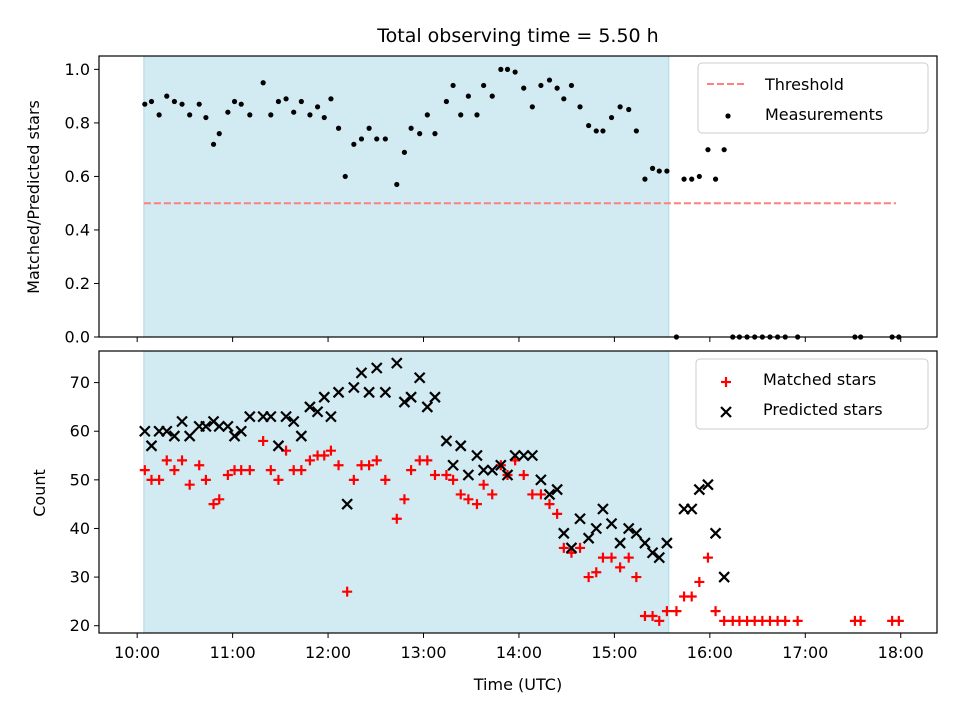 The height and width of the screenshot is (720, 960). Describe the element at coordinates (77, 283) in the screenshot. I see `top-y-tick-label: 0.2` at that location.